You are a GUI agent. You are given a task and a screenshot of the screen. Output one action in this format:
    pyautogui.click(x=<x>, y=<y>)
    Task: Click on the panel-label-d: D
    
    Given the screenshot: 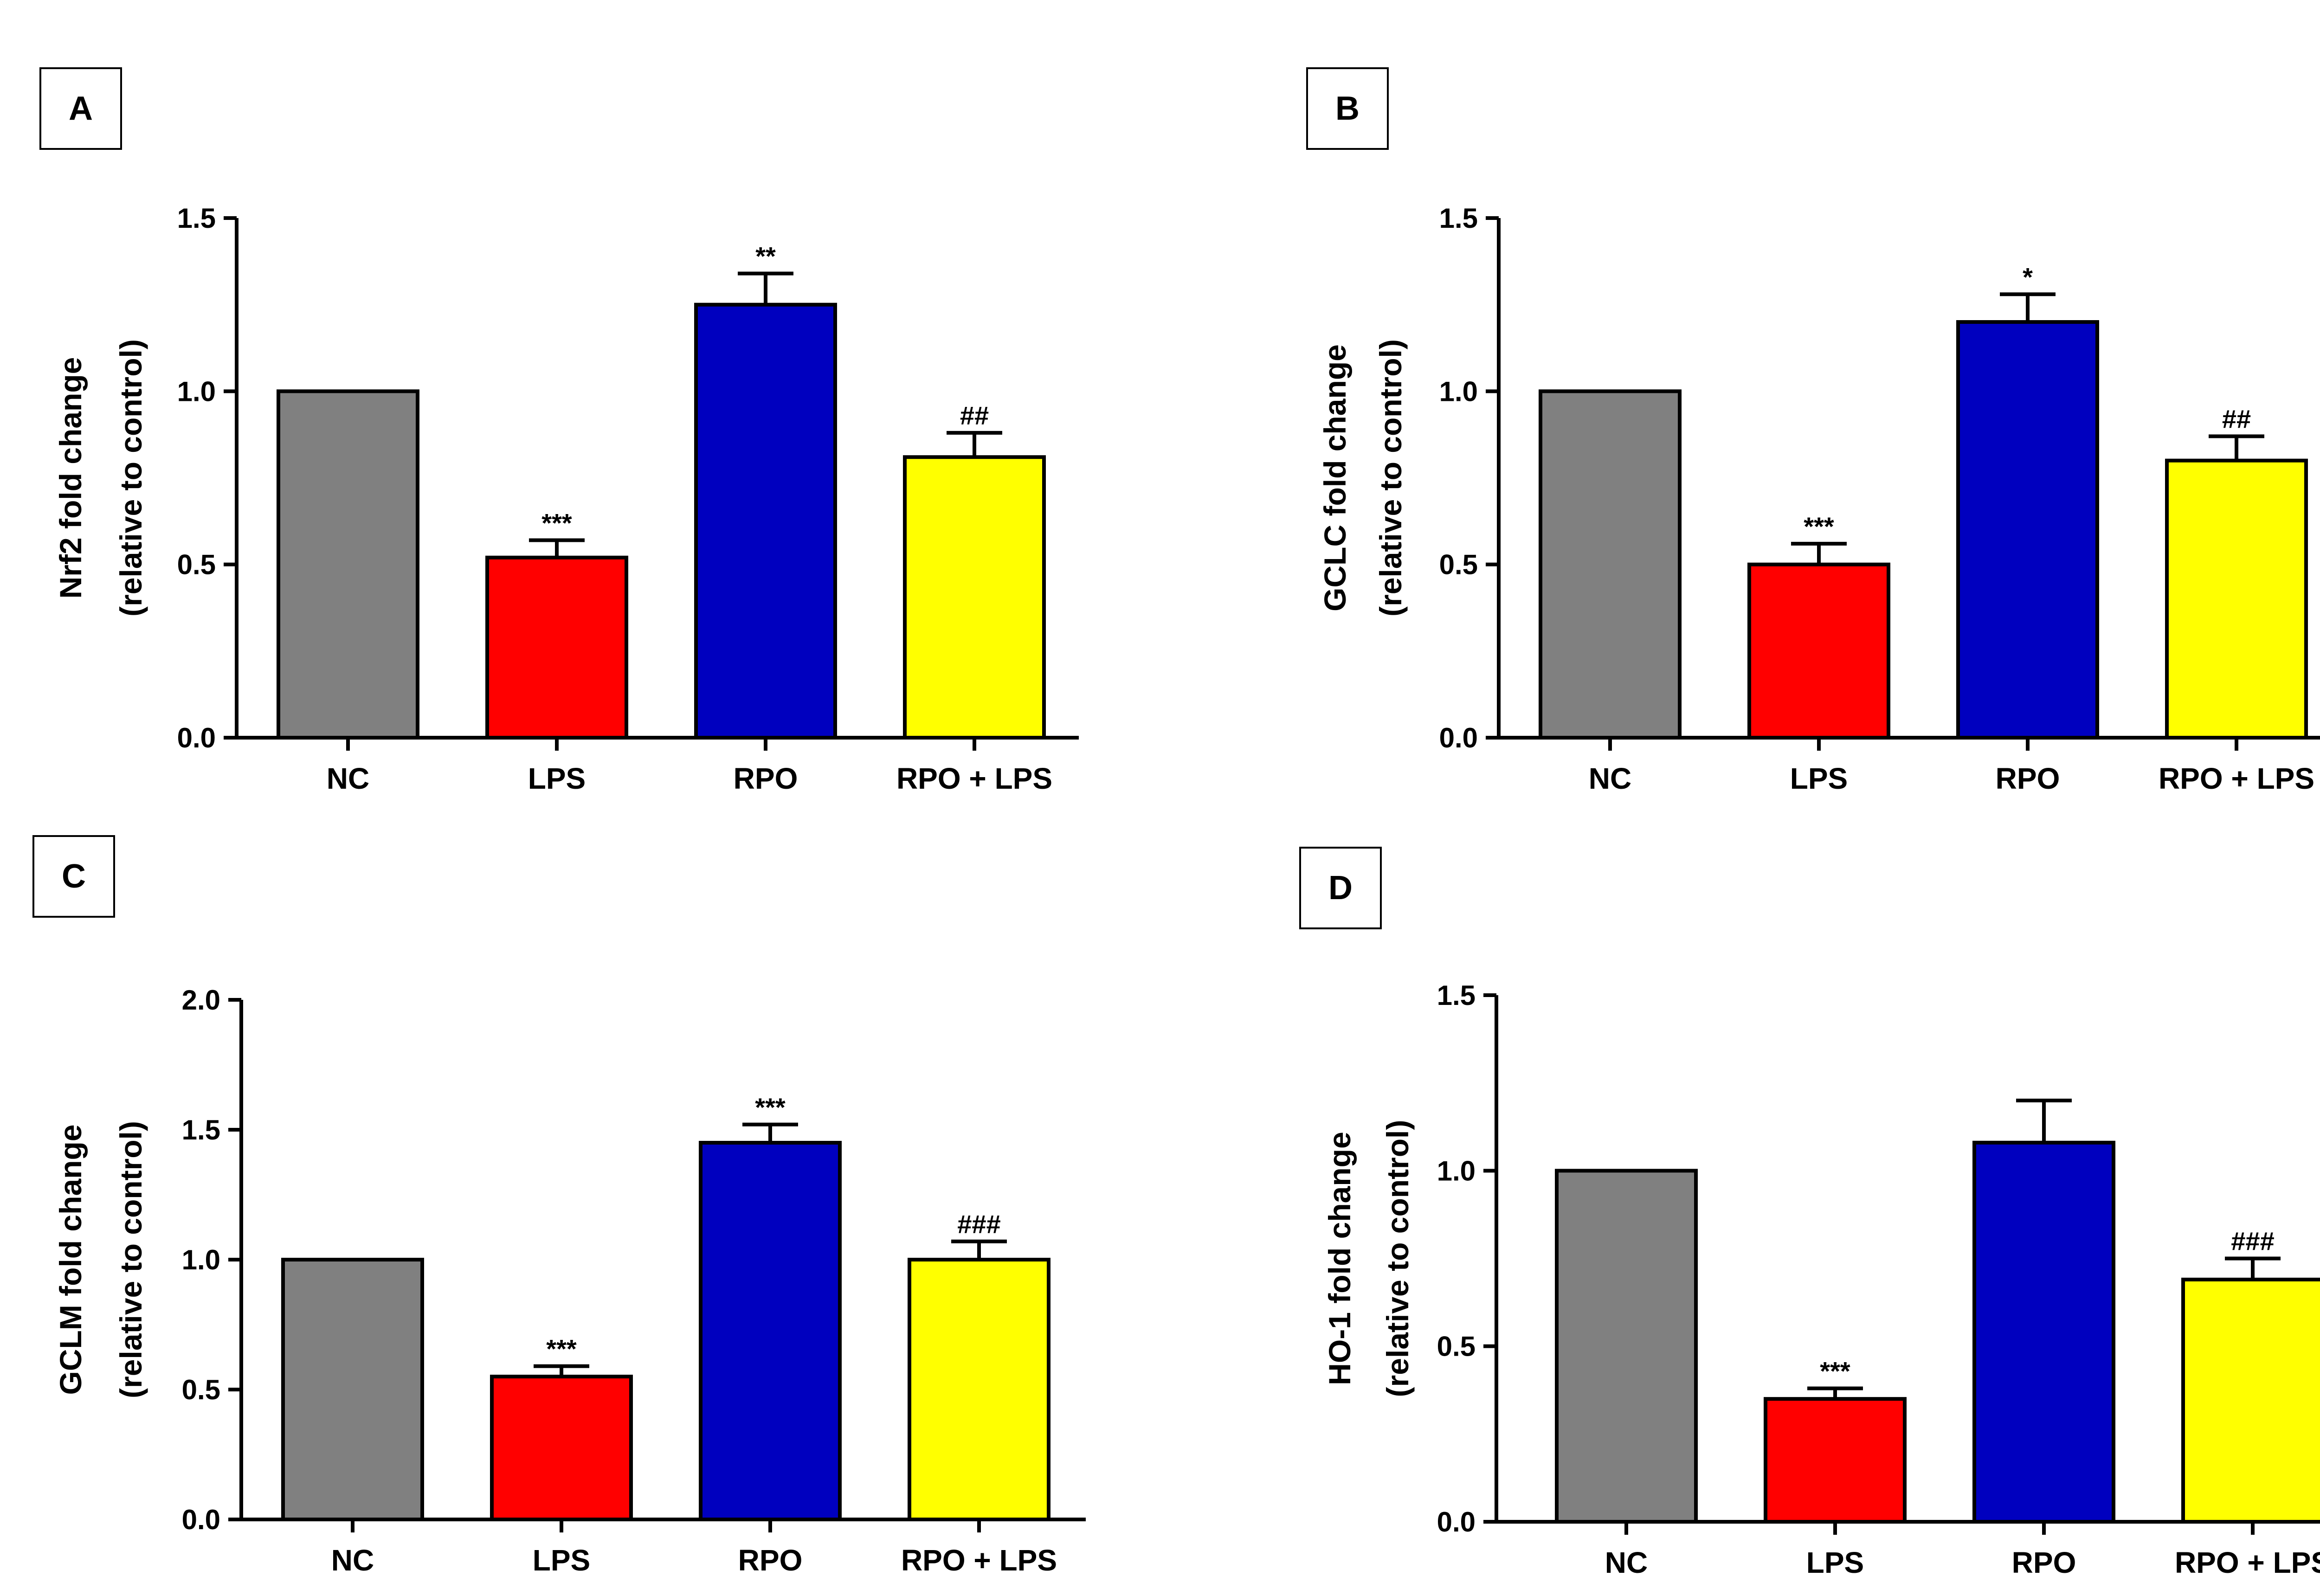 What is the action you would take?
    pyautogui.click(x=1341, y=888)
    